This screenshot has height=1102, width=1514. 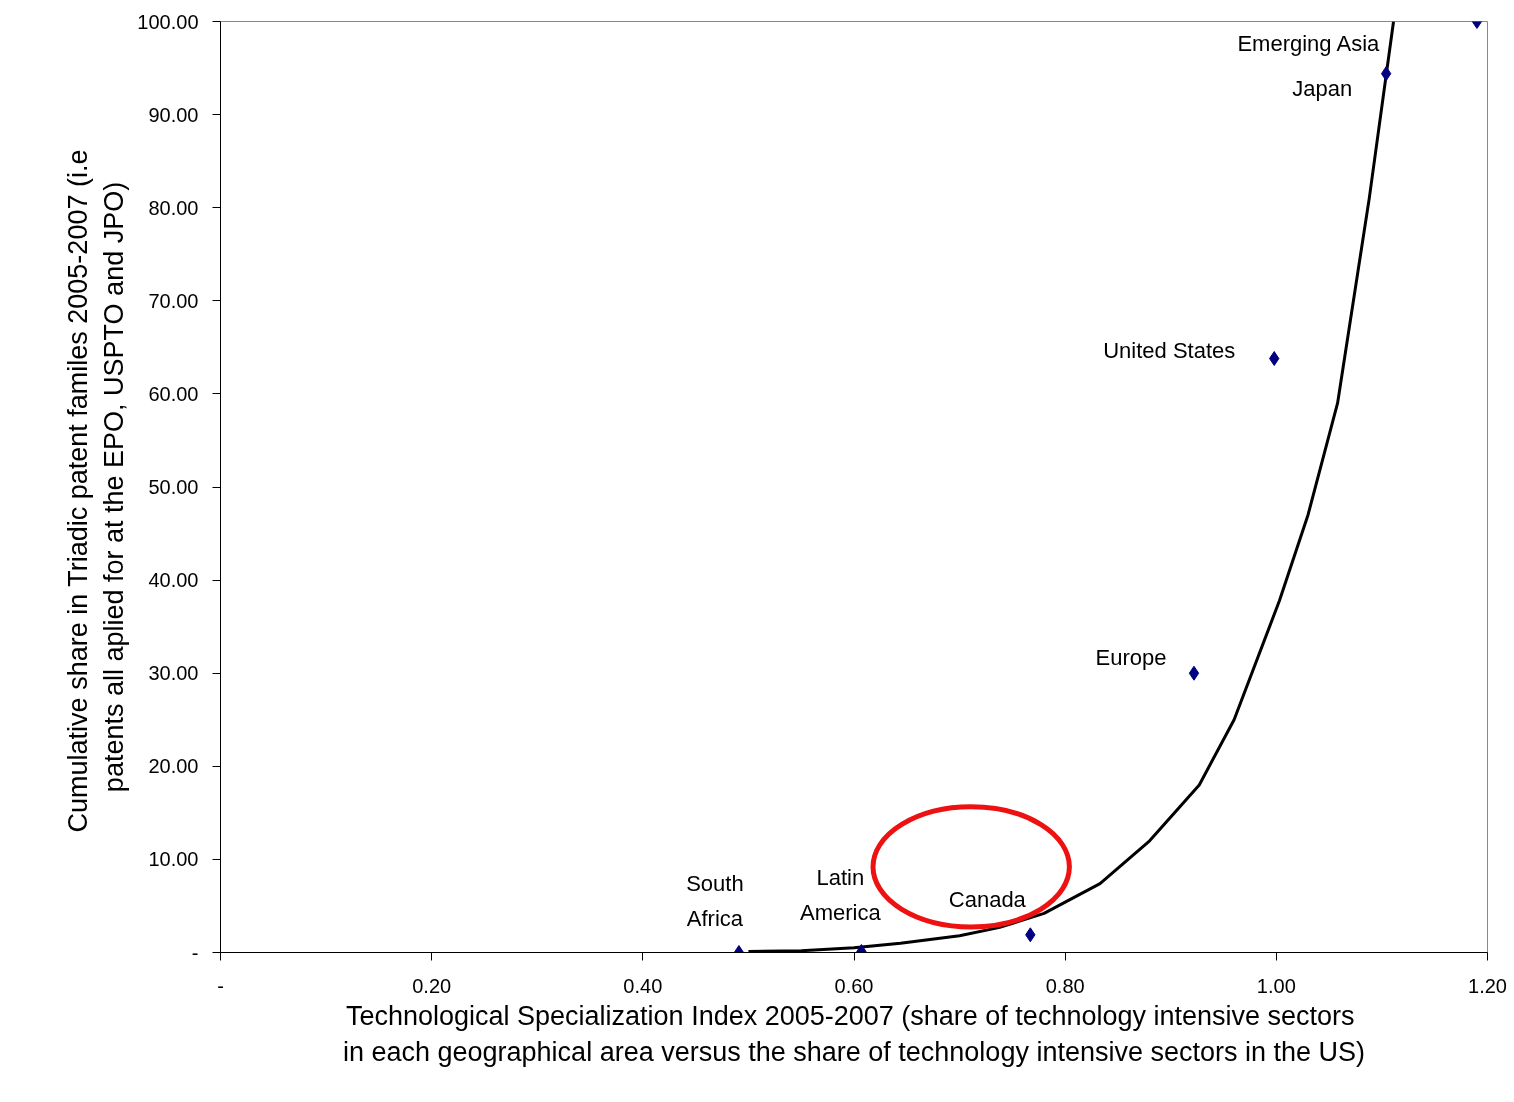 What do you see at coordinates (1131, 657) in the screenshot?
I see `annotation: Europe` at bounding box center [1131, 657].